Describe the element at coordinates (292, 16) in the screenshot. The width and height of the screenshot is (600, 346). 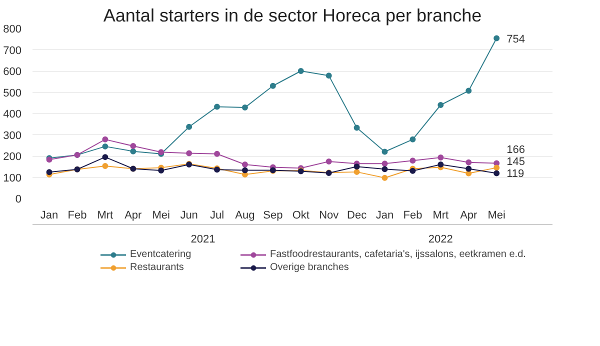
I see `chart-title: Aantal starters in de sector Horeca per branche` at that location.